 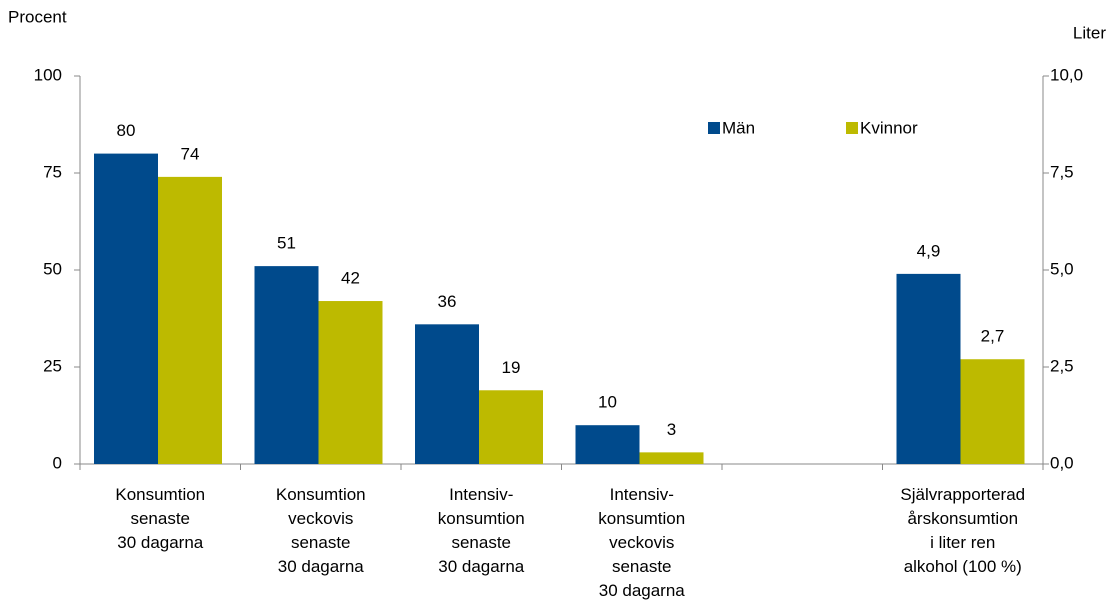 What do you see at coordinates (1062, 171) in the screenshot?
I see `y2-tick-label: 7,5` at bounding box center [1062, 171].